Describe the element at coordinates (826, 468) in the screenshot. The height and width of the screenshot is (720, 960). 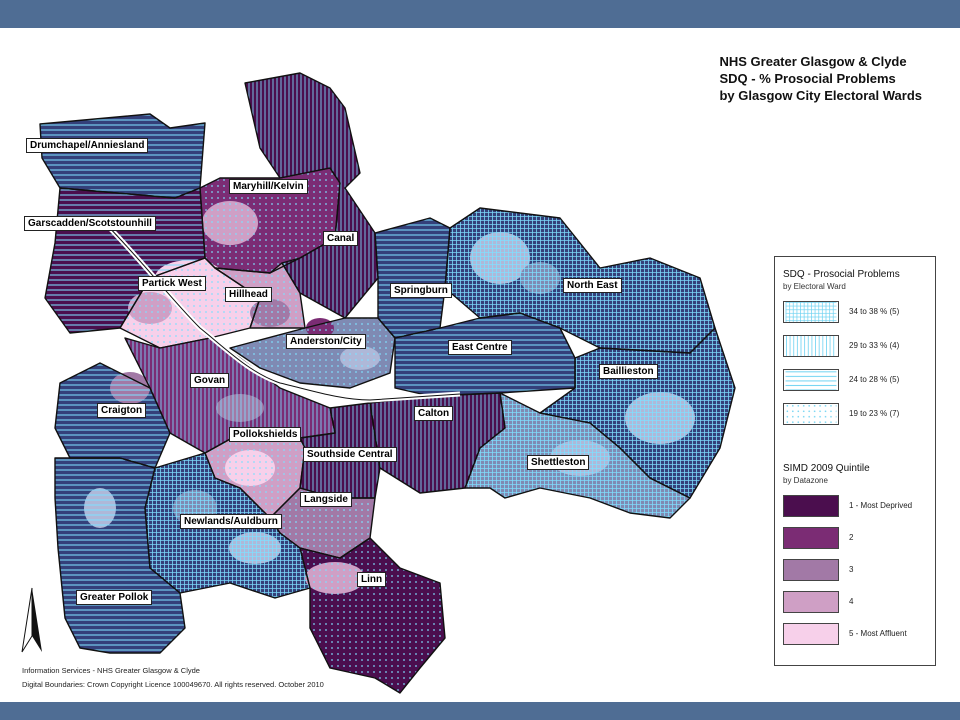
I see `legend-simd-title: SIMD 2009 Quintile` at that location.